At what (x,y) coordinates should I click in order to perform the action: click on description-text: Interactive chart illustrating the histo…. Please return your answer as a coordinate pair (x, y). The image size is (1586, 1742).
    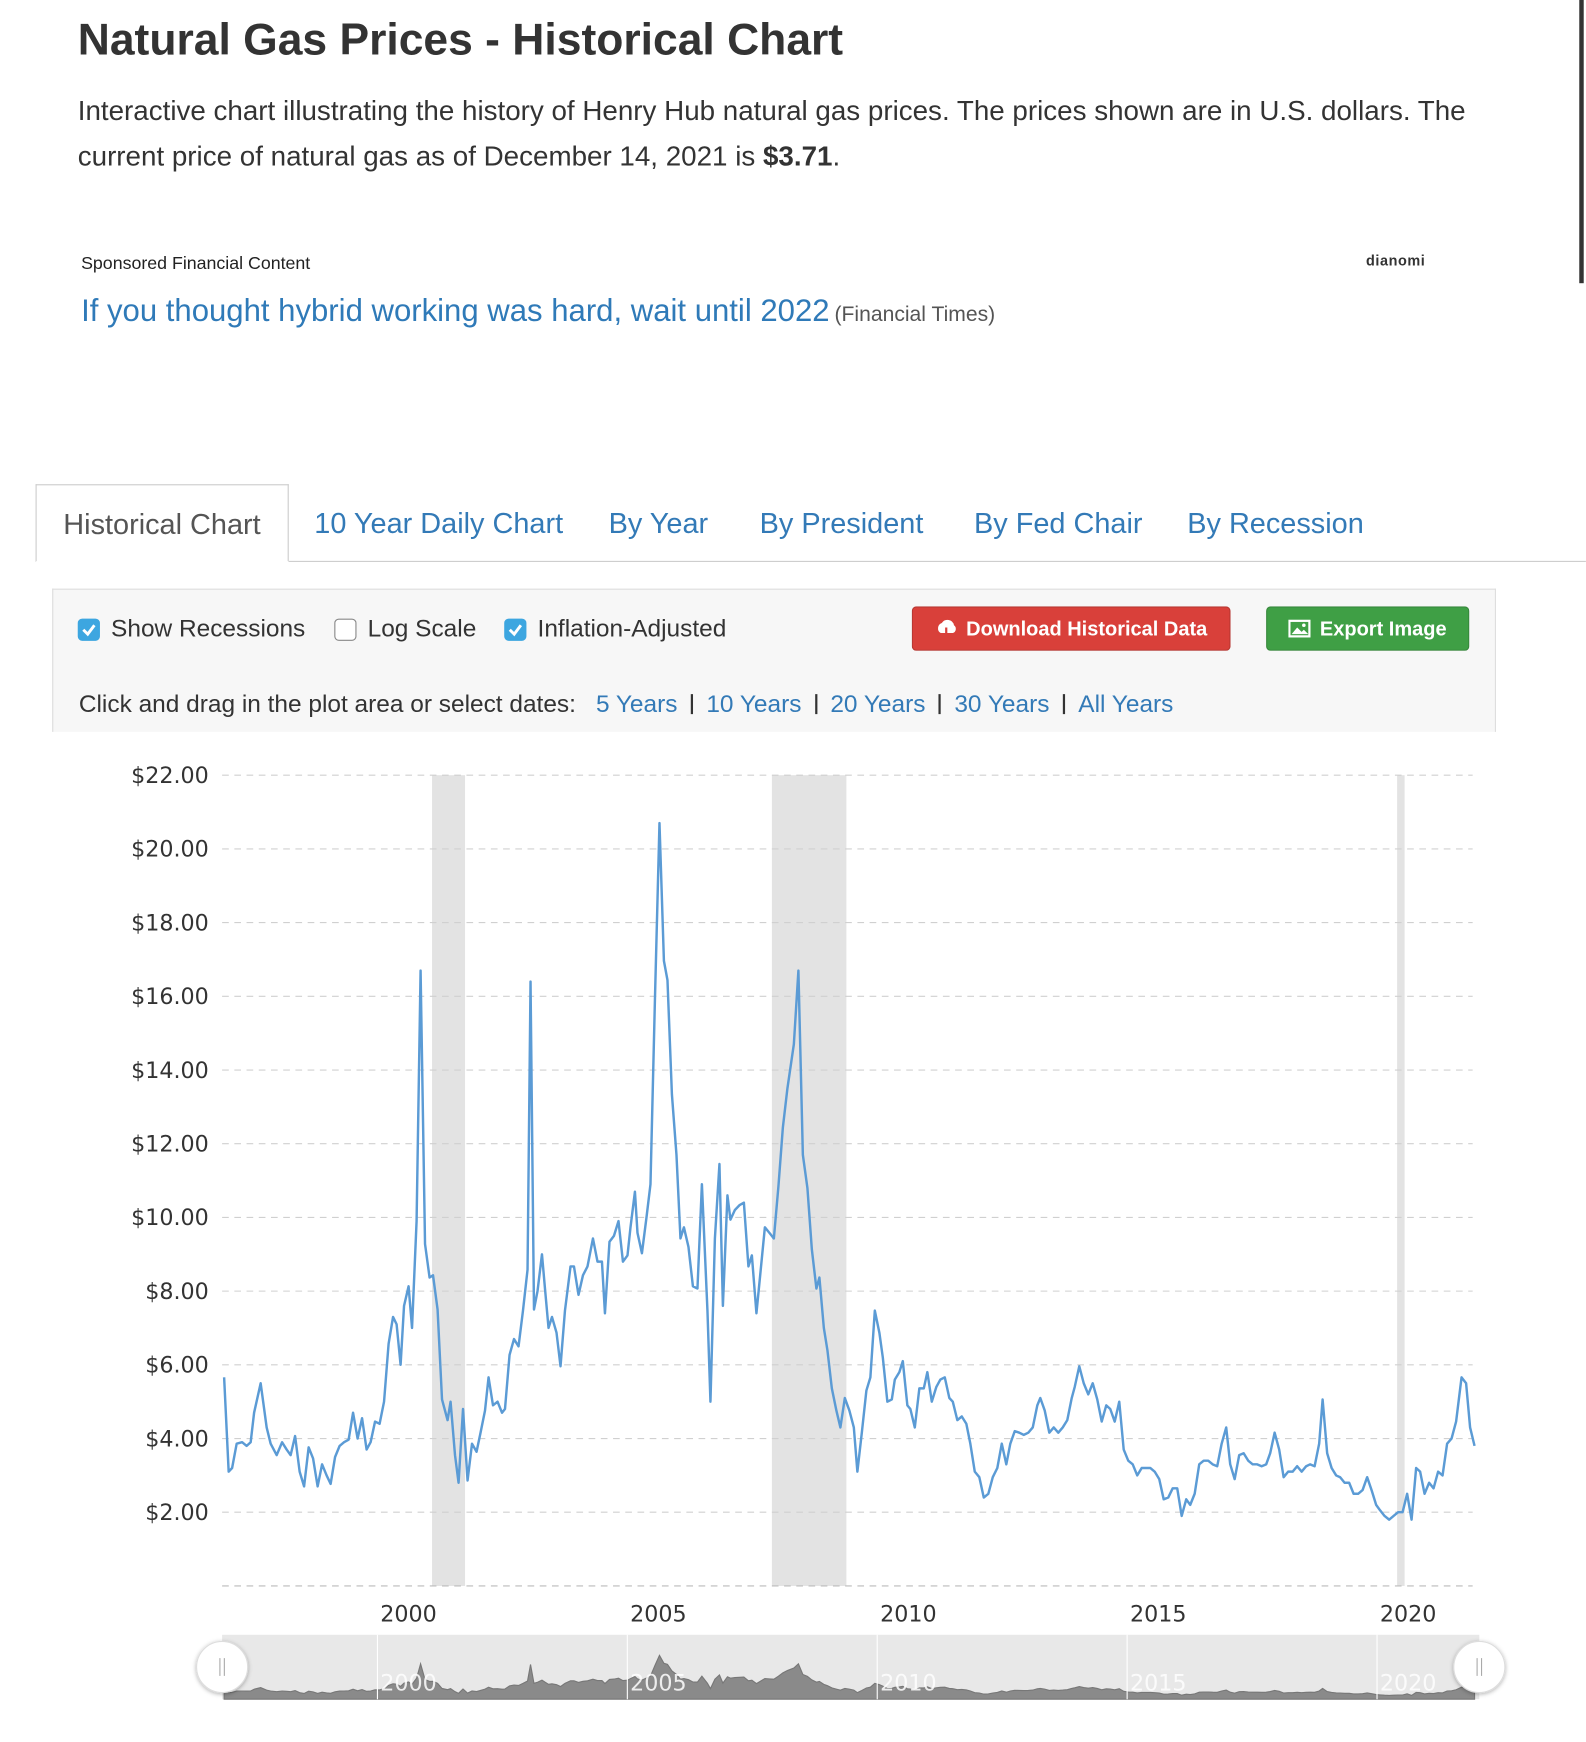
    Looking at the image, I should click on (771, 134).